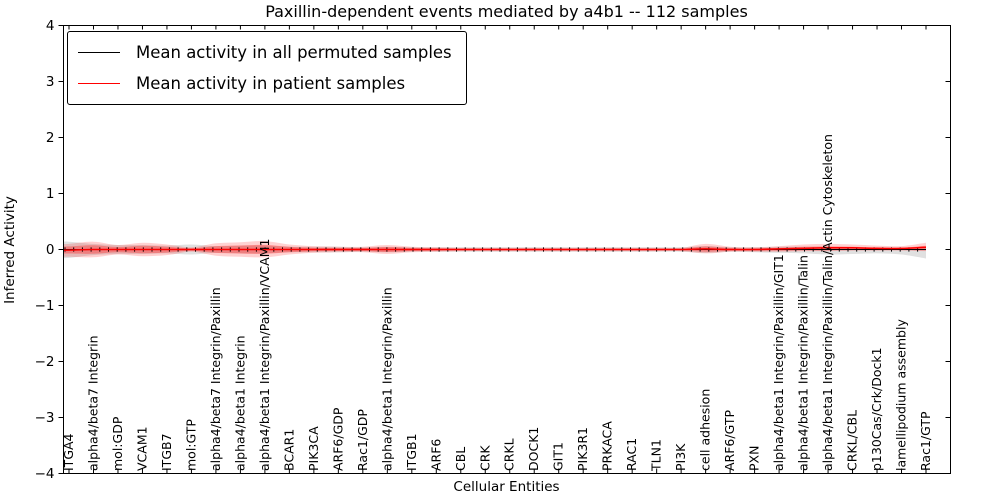 This screenshot has width=1000, height=500. What do you see at coordinates (754, 458) in the screenshot?
I see `x-tick-label: PXN` at bounding box center [754, 458].